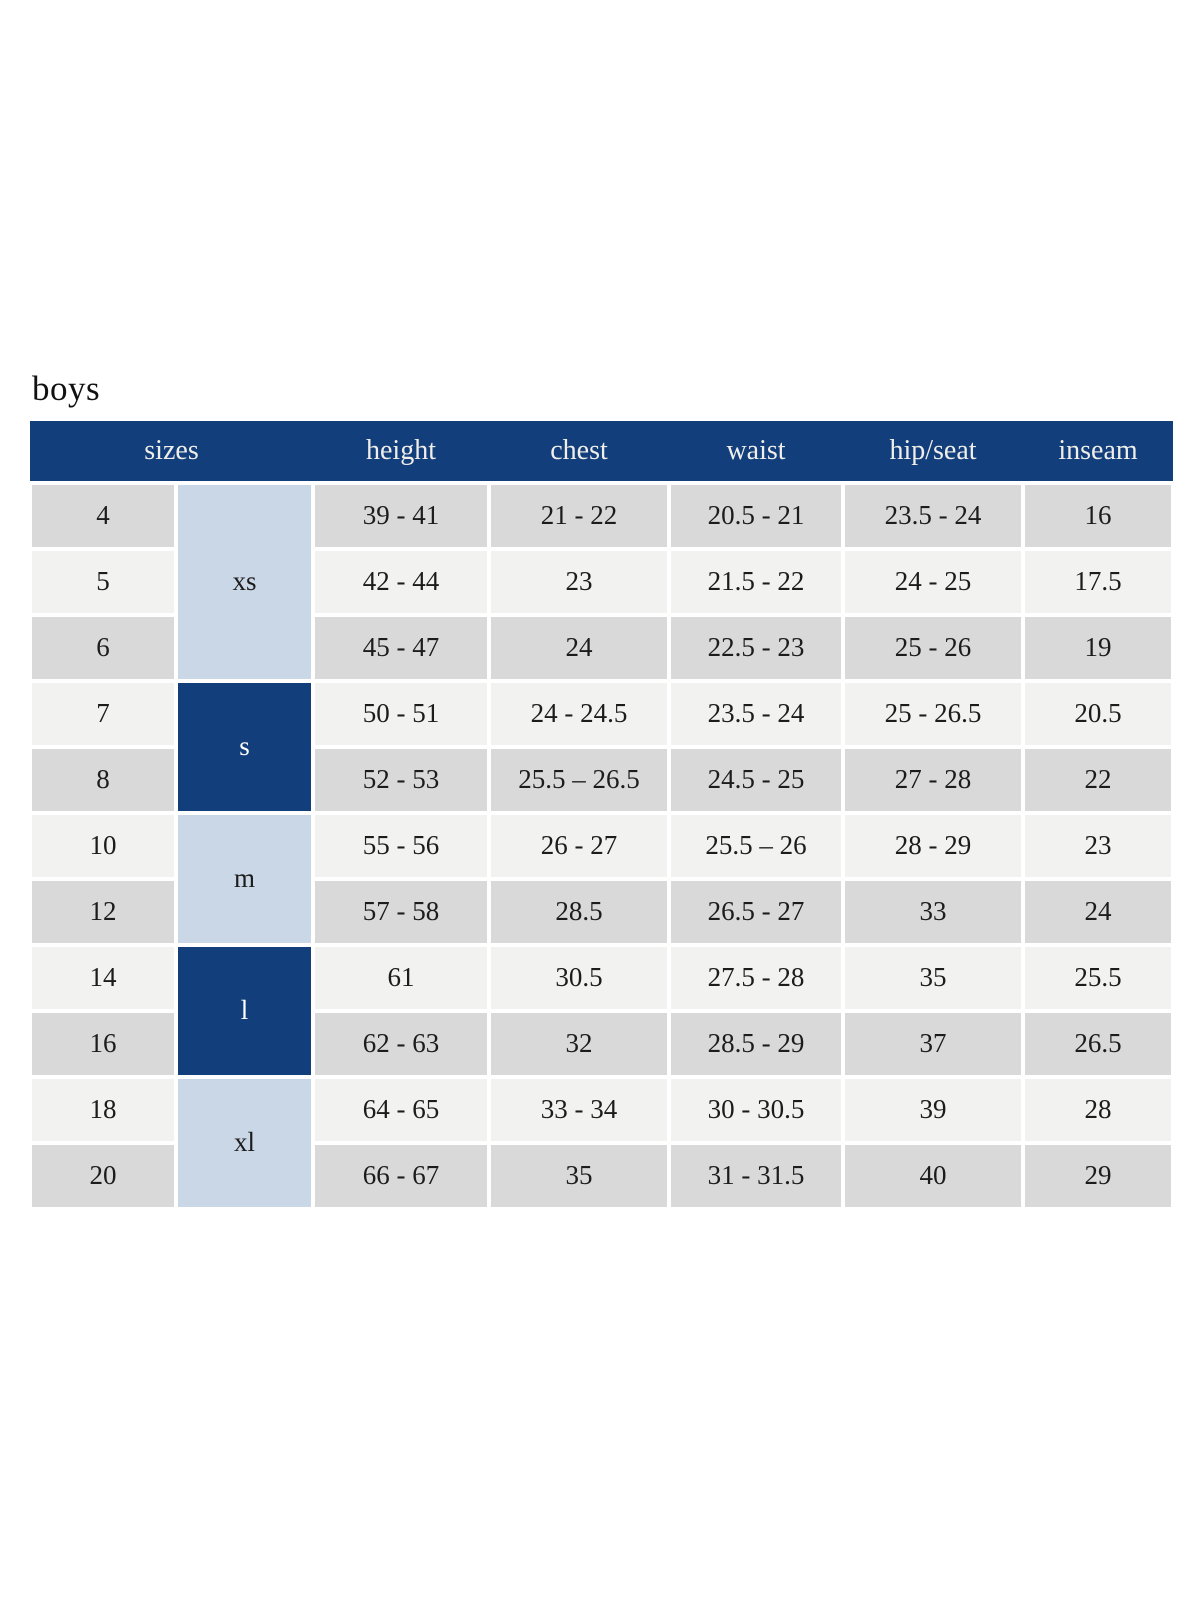 This screenshot has width=1200, height=1600. I want to click on size-group-cell: xs, so click(244, 581).